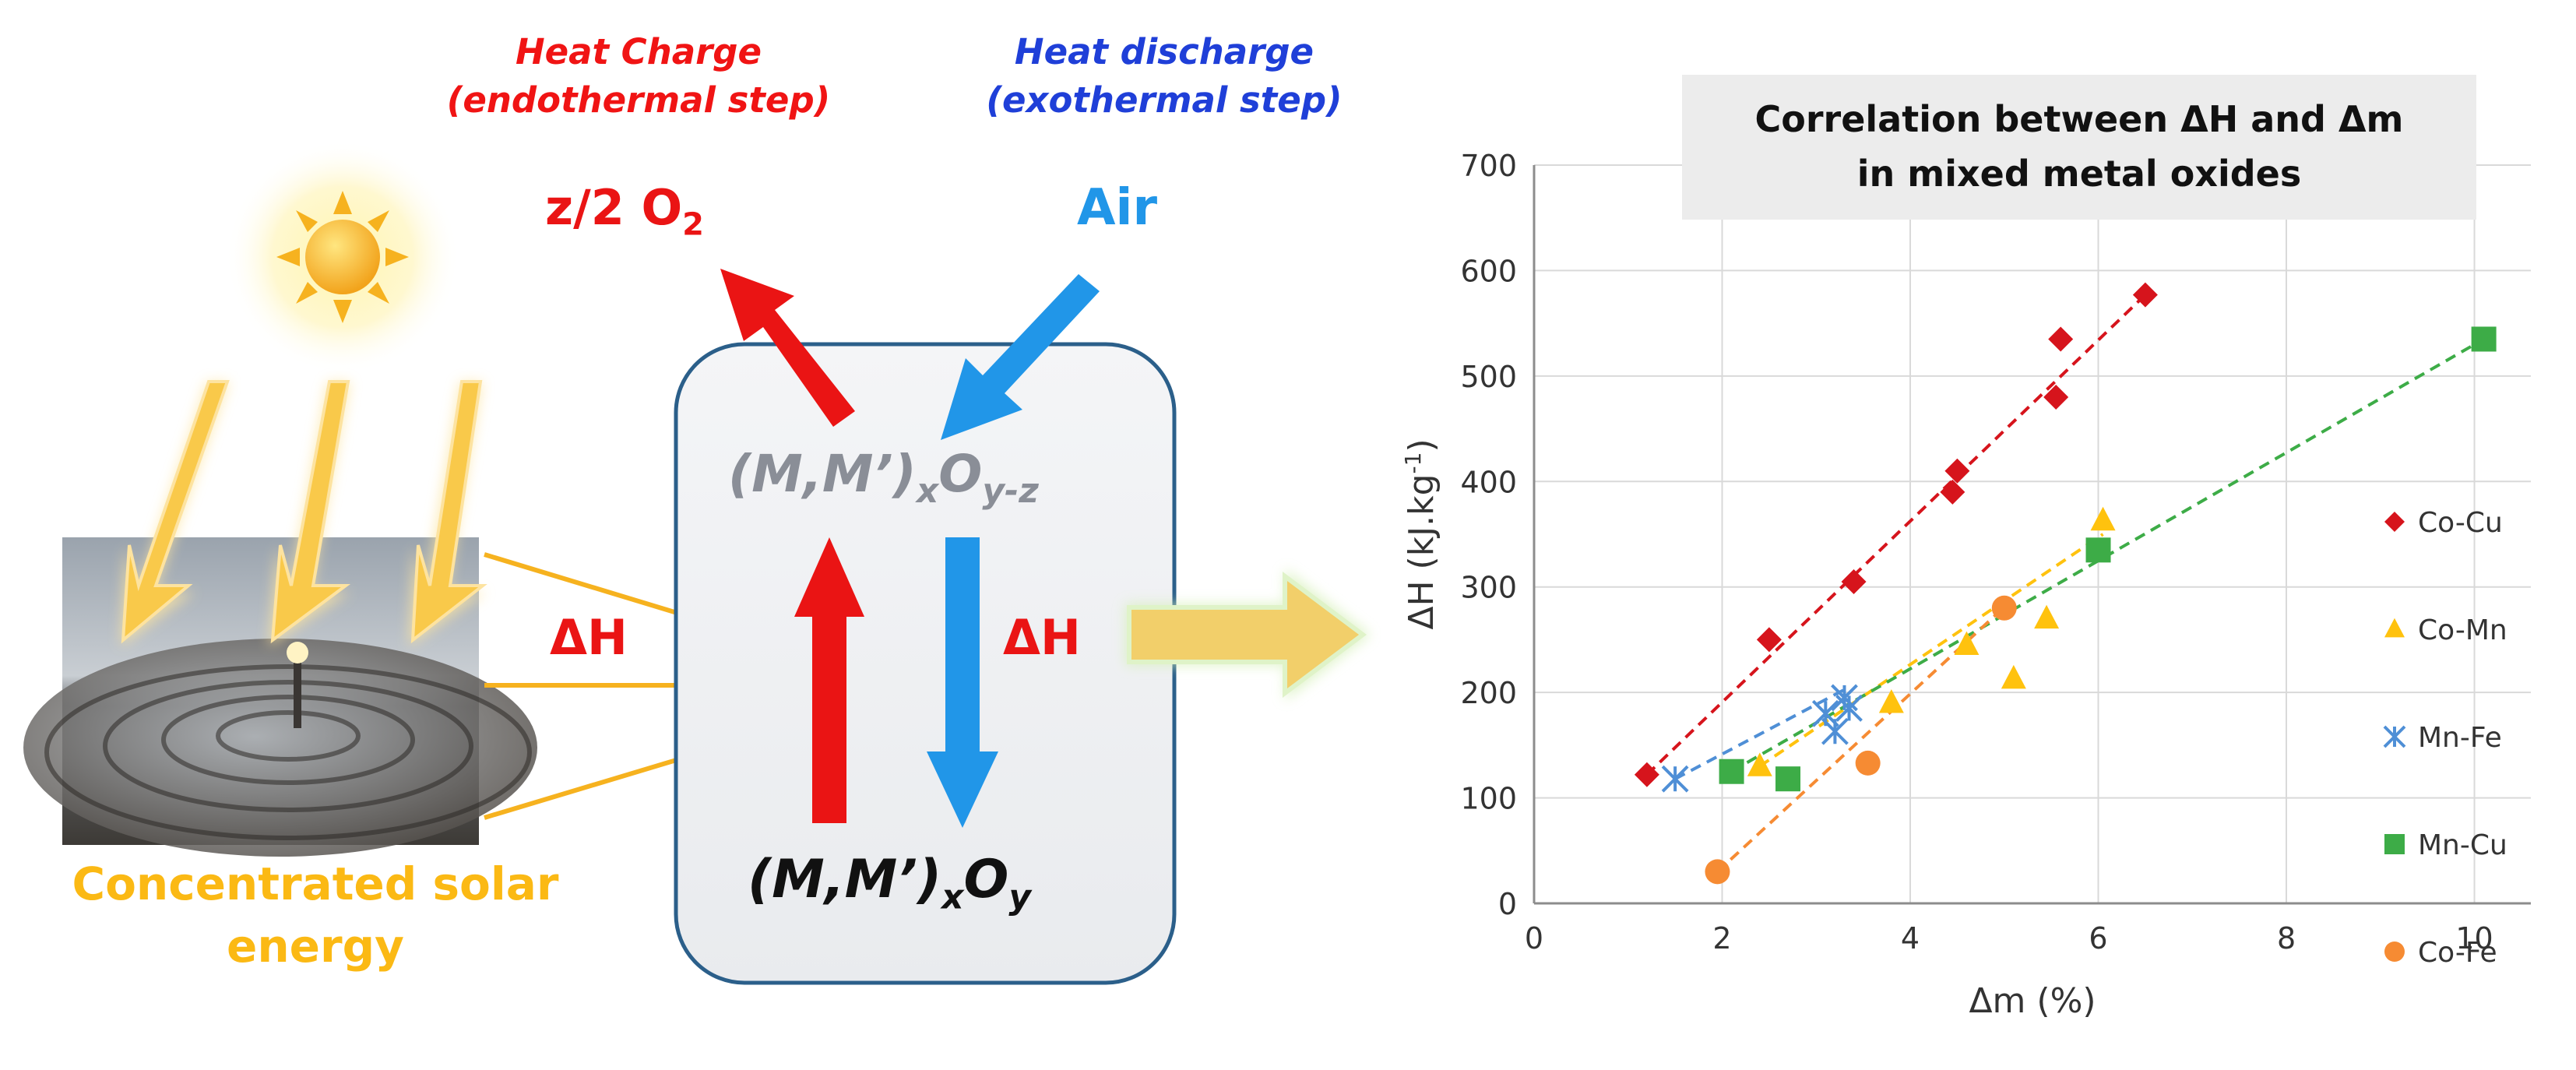 The width and height of the screenshot is (2576, 1070). What do you see at coordinates (2394, 628) in the screenshot?
I see `legend-marker-co-mn` at bounding box center [2394, 628].